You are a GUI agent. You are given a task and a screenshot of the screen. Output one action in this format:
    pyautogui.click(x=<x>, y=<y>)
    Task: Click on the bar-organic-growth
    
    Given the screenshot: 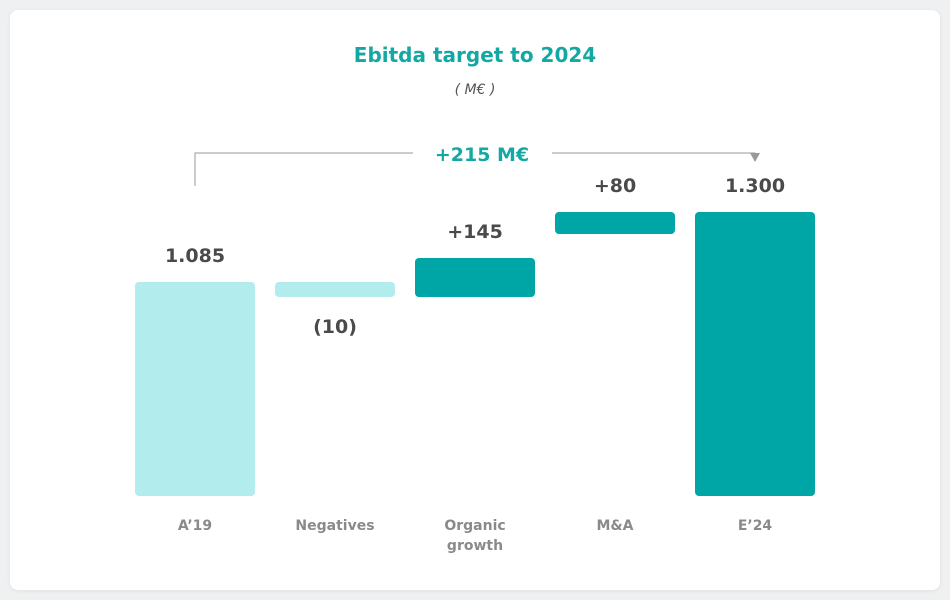 What is the action you would take?
    pyautogui.click(x=475, y=277)
    